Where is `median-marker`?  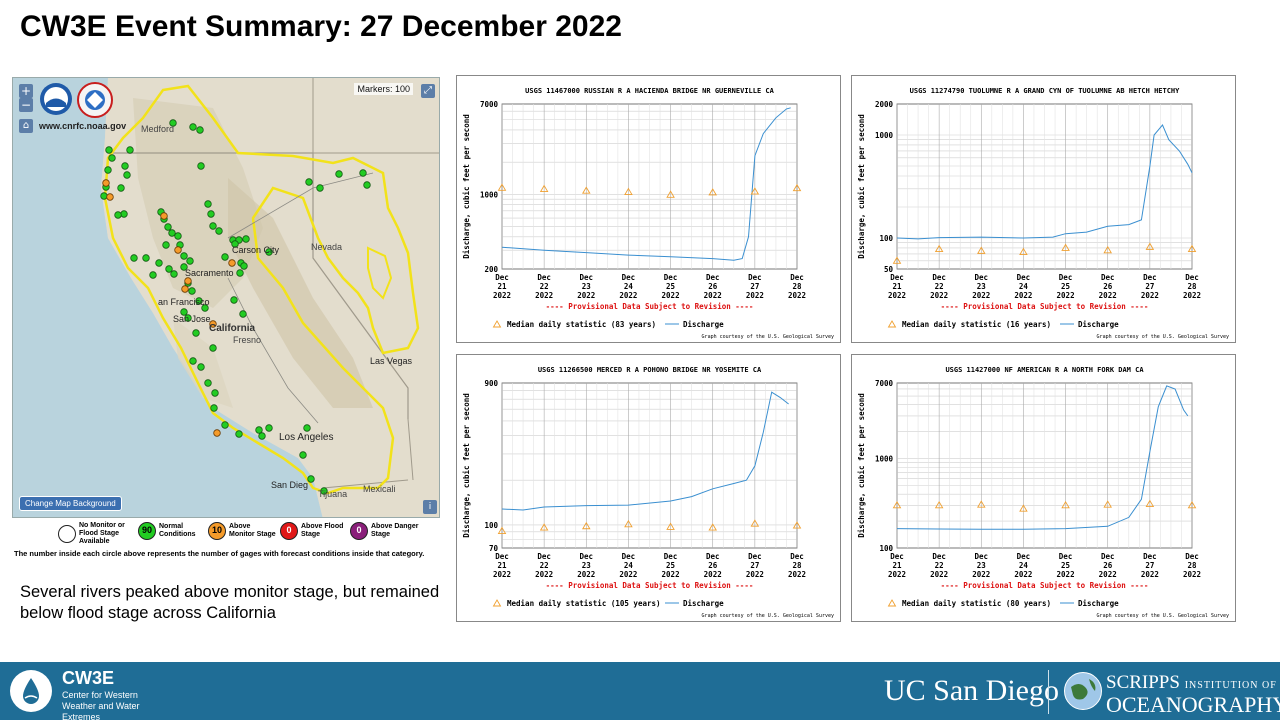 median-marker is located at coordinates (1065, 247).